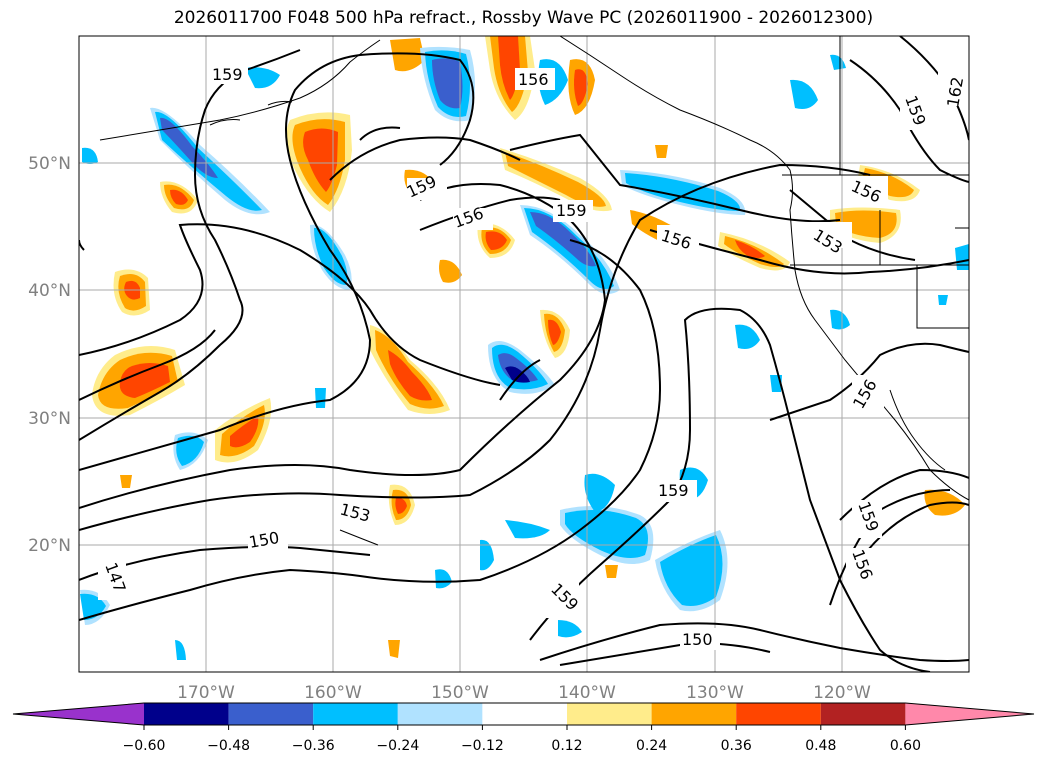  Describe the element at coordinates (49, 355) in the screenshot. I see `latitude-labels: 50°N 40°N 30°N 20°N` at that location.